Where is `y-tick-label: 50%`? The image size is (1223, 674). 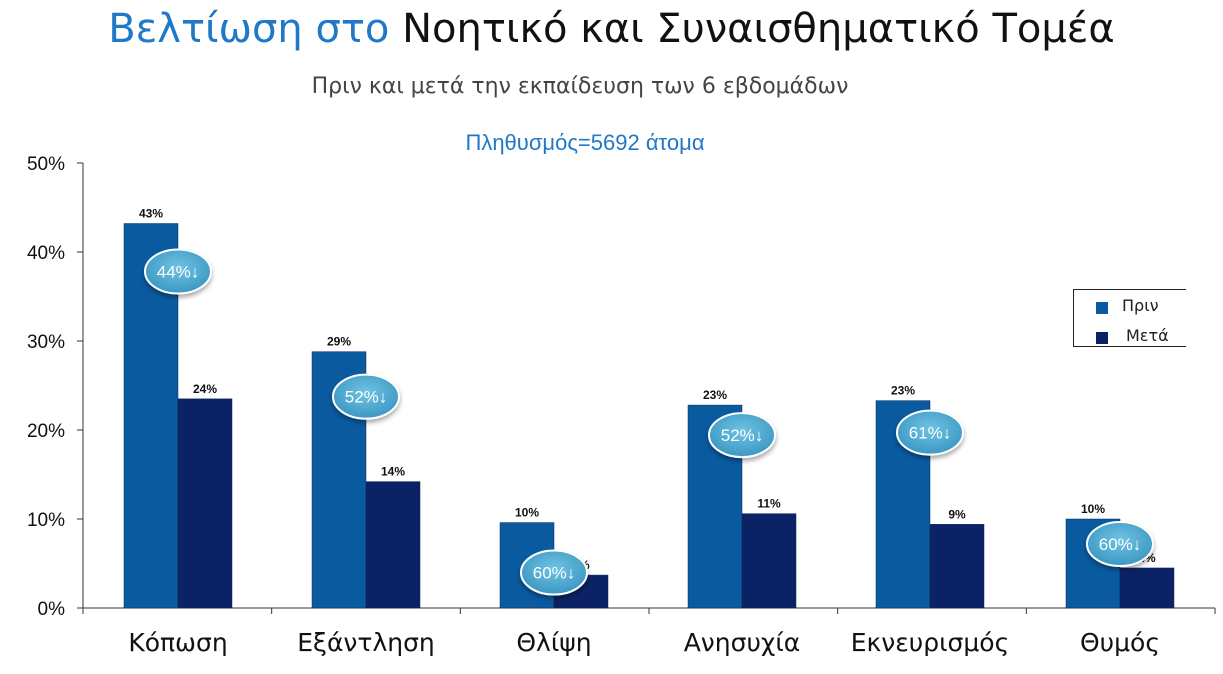 y-tick-label: 50% is located at coordinates (46, 164).